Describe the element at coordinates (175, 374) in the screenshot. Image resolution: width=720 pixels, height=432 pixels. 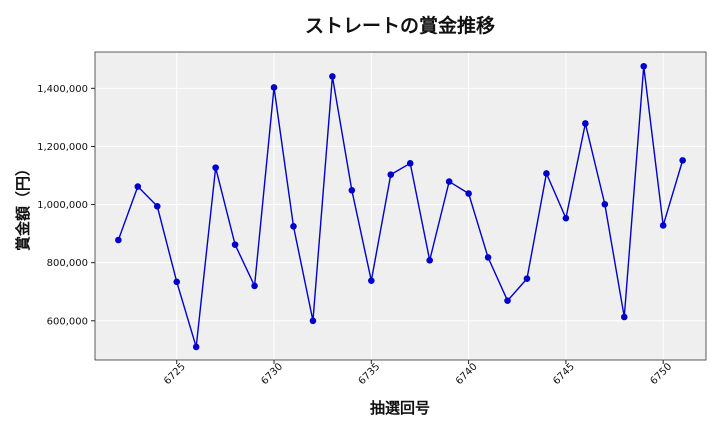
I see `x-tick-label: 6725` at that location.